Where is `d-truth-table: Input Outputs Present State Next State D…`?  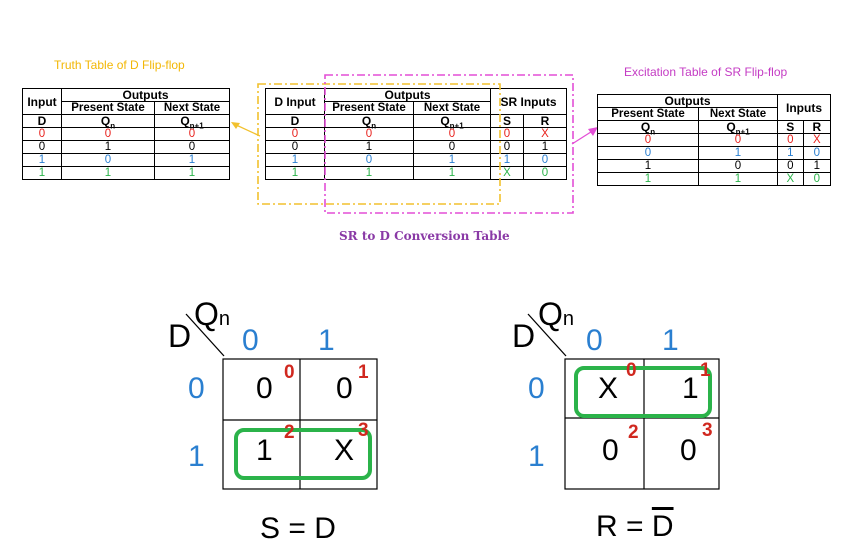 d-truth-table: Input Outputs Present State Next State D… is located at coordinates (126, 134).